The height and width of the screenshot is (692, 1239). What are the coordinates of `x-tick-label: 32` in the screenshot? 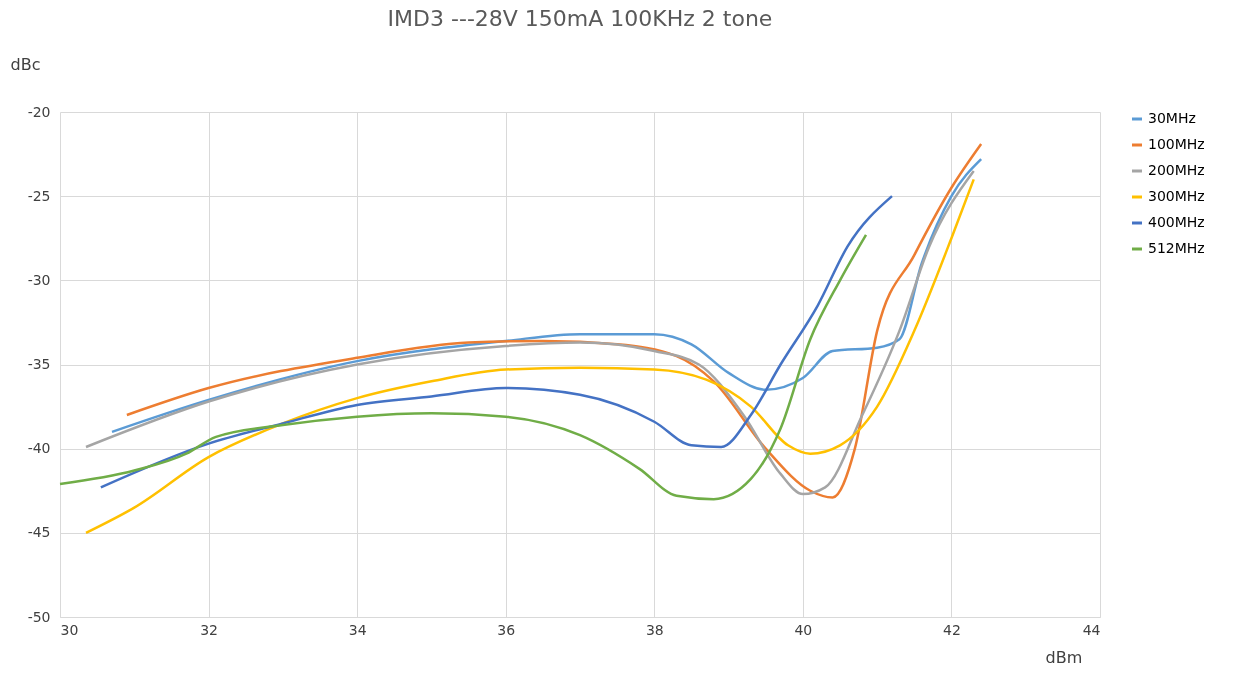 It's located at (209, 629).